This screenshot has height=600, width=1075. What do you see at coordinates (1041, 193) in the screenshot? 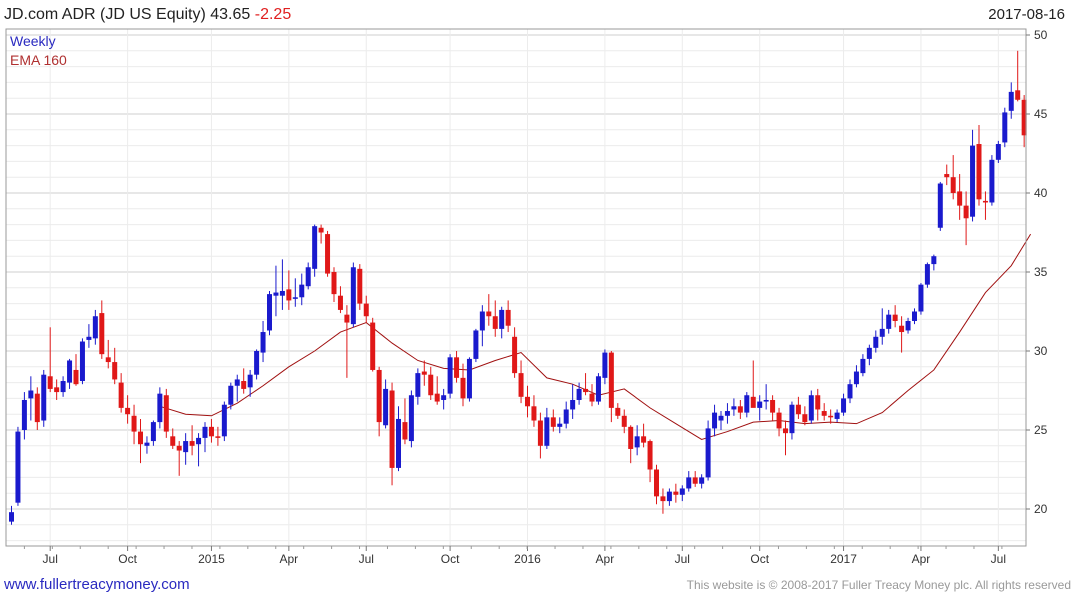
I see `y-tick-label: 40` at bounding box center [1041, 193].